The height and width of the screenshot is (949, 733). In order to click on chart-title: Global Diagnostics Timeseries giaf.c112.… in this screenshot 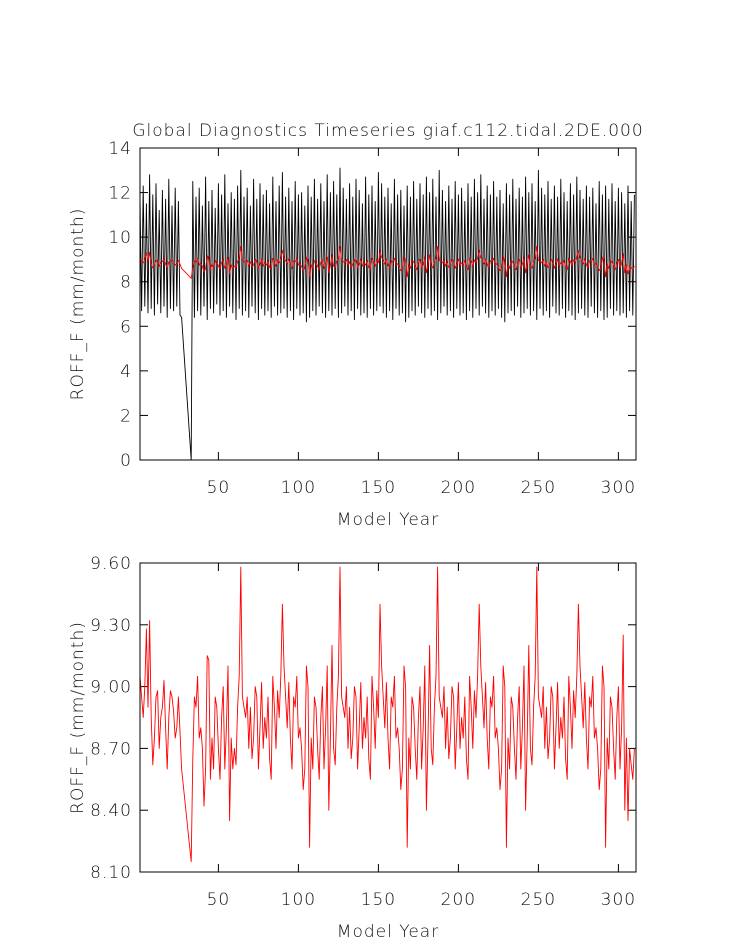, I will do `click(387, 131)`.